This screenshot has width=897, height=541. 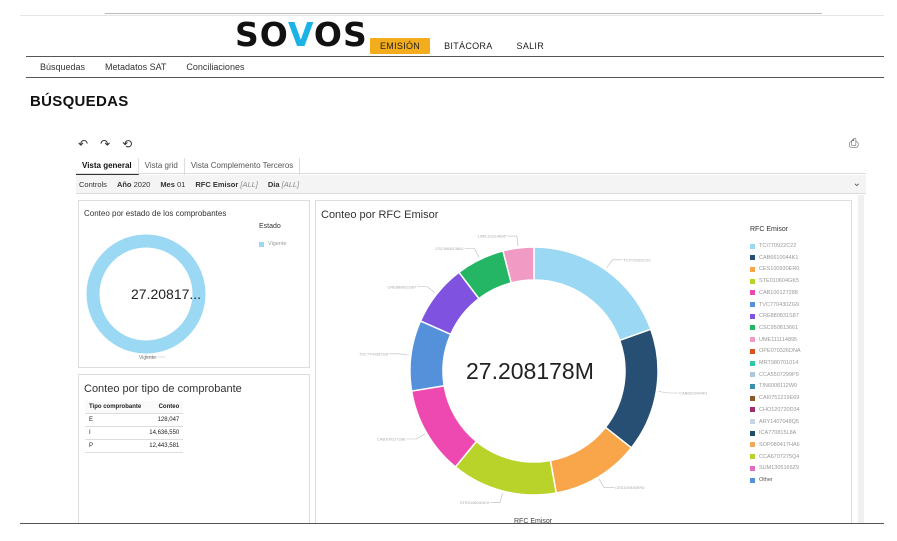 What do you see at coordinates (779, 281) in the screenshot?
I see `legend-label: STE010604GK5` at bounding box center [779, 281].